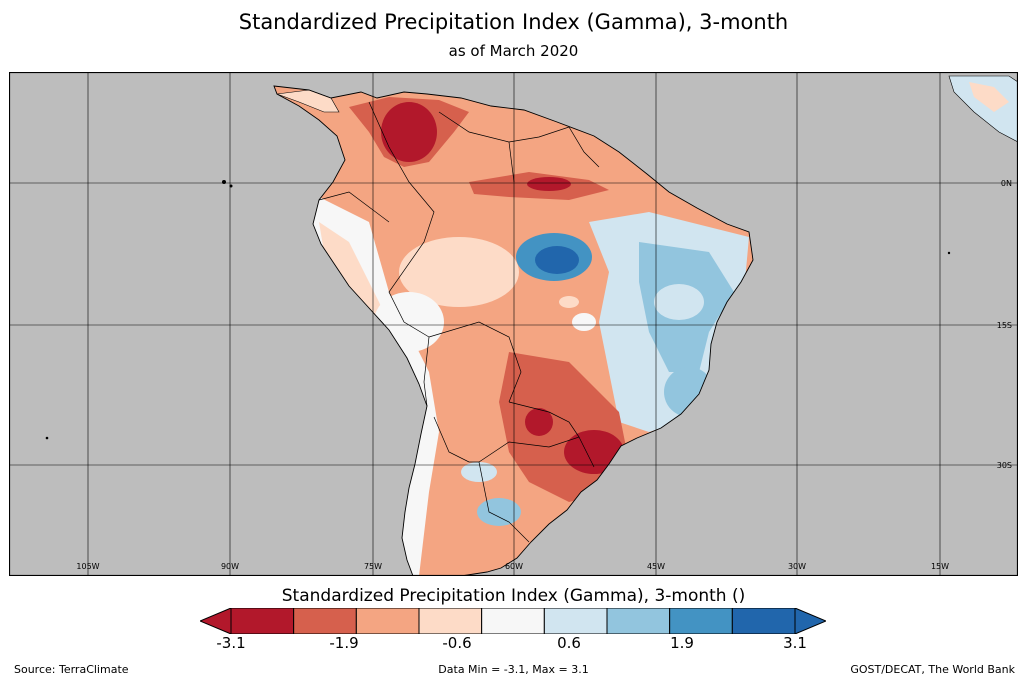  Describe the element at coordinates (795, 643) in the screenshot. I see `colorbar-tick-label: 3.1` at that location.